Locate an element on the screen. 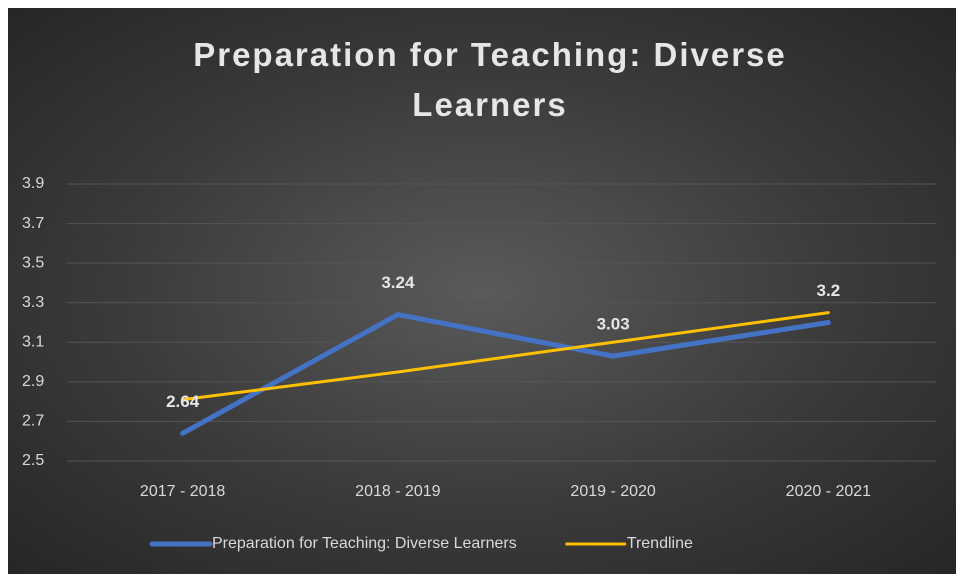  y-tick-label: 3.5 is located at coordinates (33, 262).